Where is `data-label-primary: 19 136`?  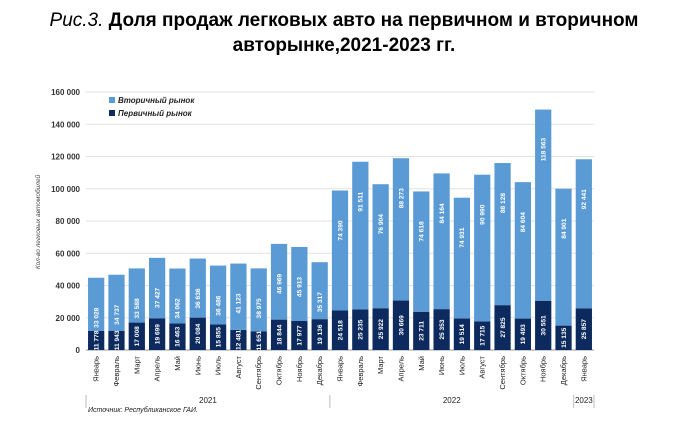 data-label-primary: 19 136 is located at coordinates (320, 334).